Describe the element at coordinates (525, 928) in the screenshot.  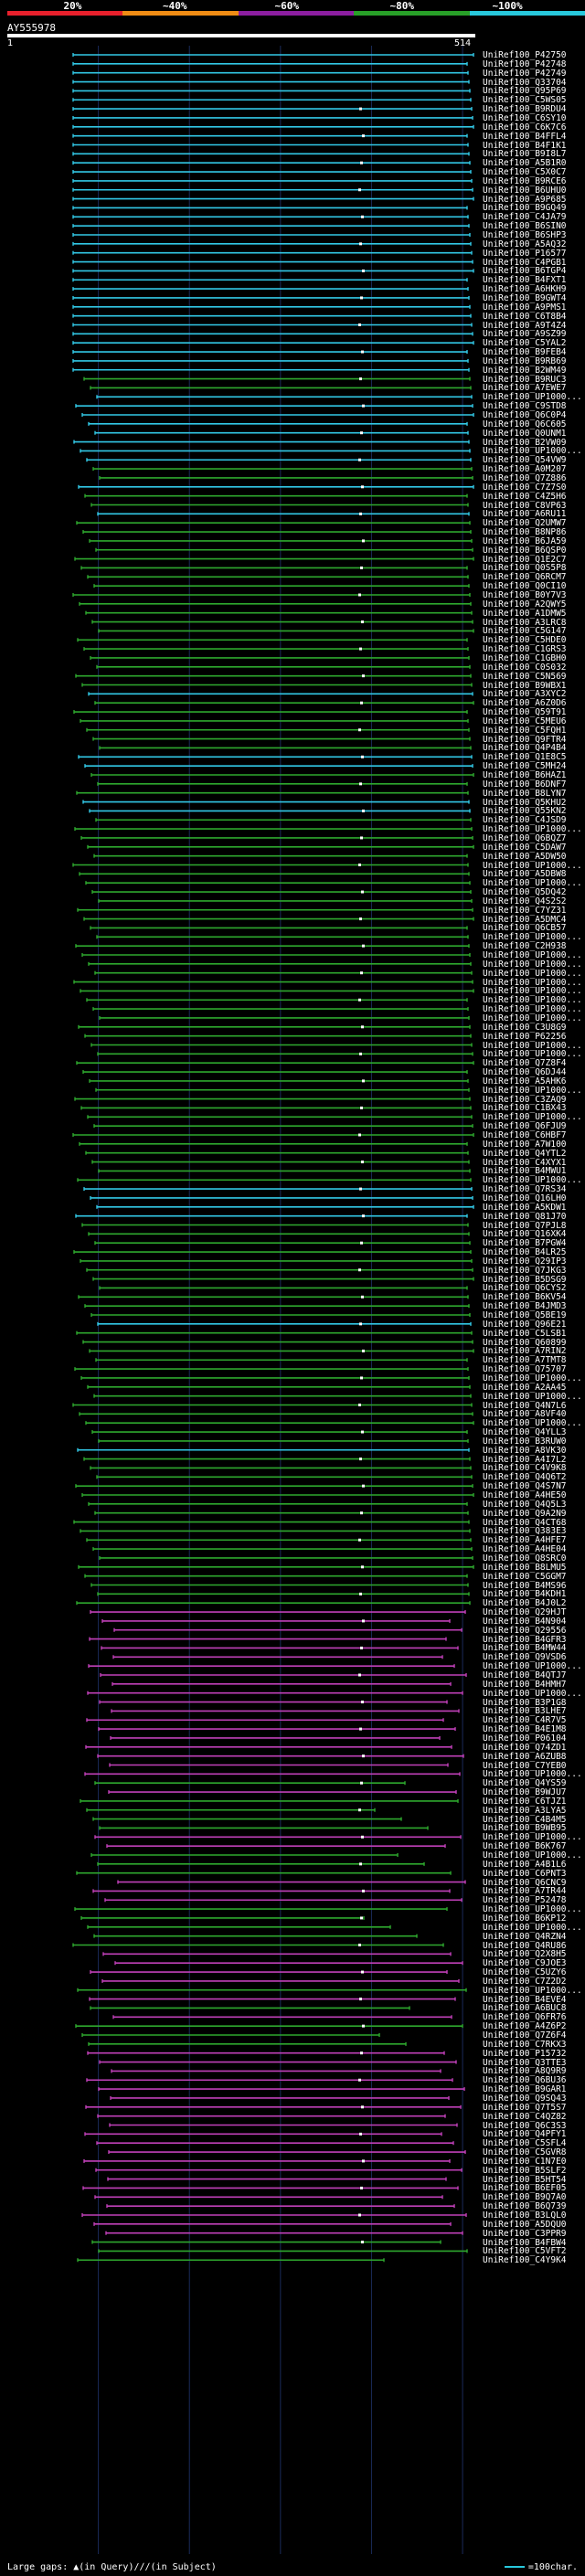
I see `hit-label: UniRef100_Q6CB57` at that location.